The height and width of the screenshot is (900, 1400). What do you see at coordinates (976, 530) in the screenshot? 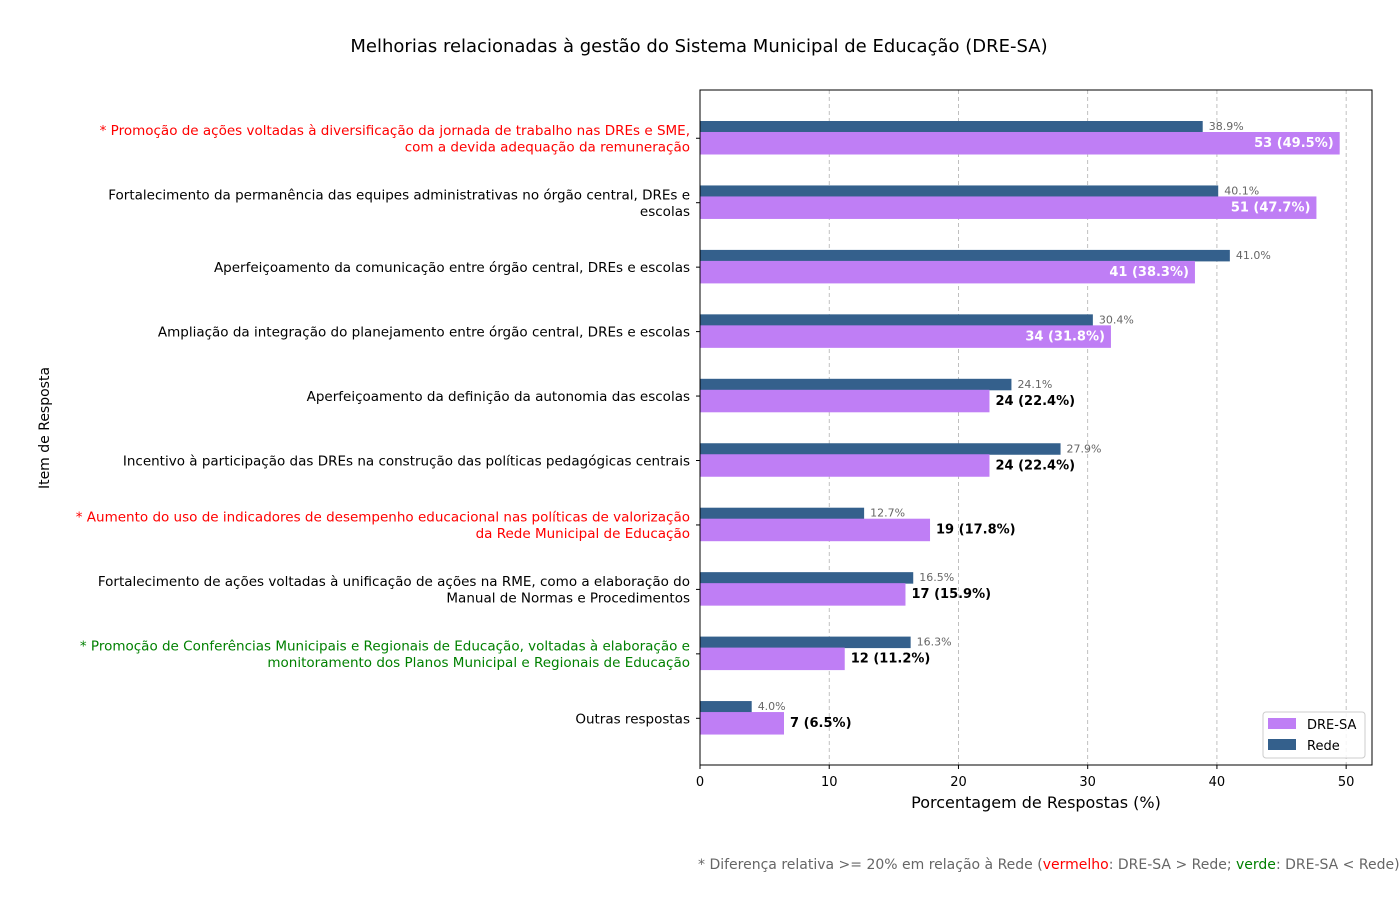
I see `data-label-dre-sa: 19 (17.8%)` at bounding box center [976, 530].